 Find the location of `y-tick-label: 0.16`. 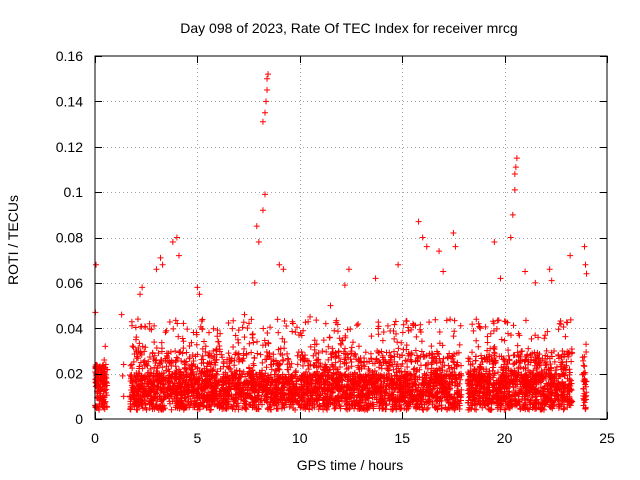

y-tick-label: 0.16 is located at coordinates (69, 56).